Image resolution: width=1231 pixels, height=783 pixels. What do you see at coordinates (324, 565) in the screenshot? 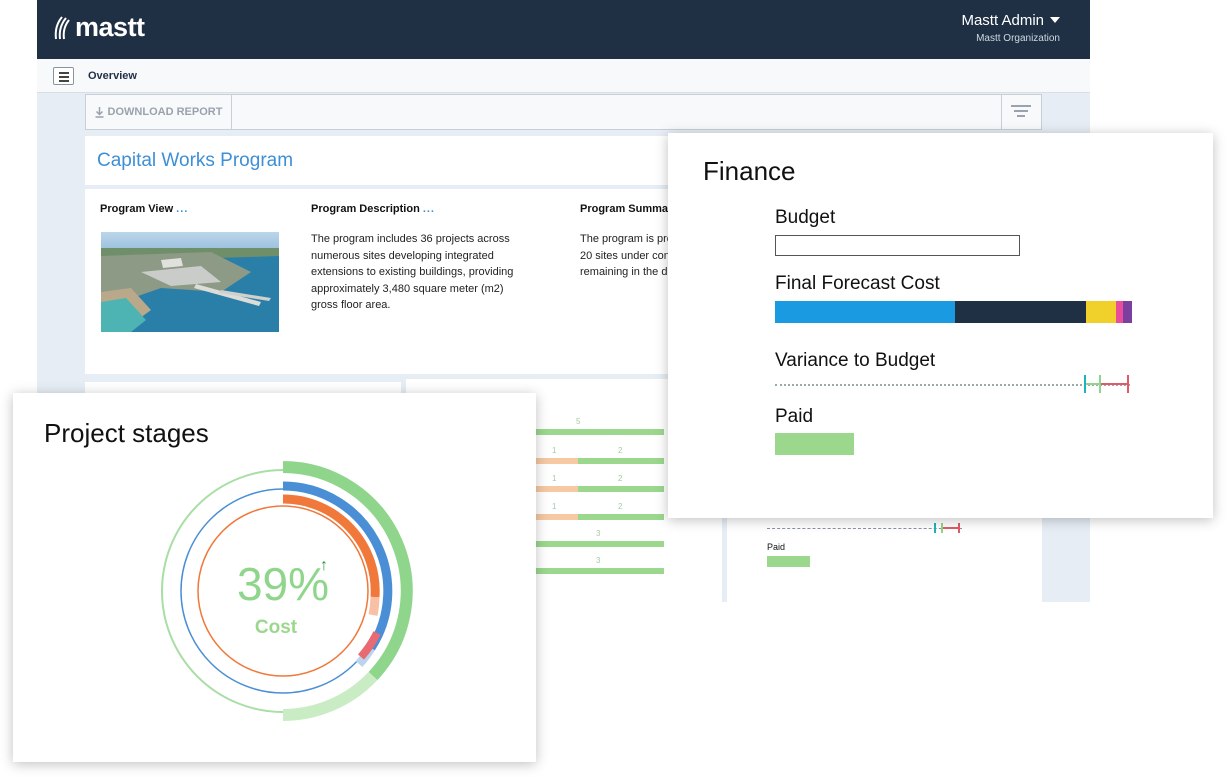
I see `up-arrow-icon: ↑` at bounding box center [324, 565].